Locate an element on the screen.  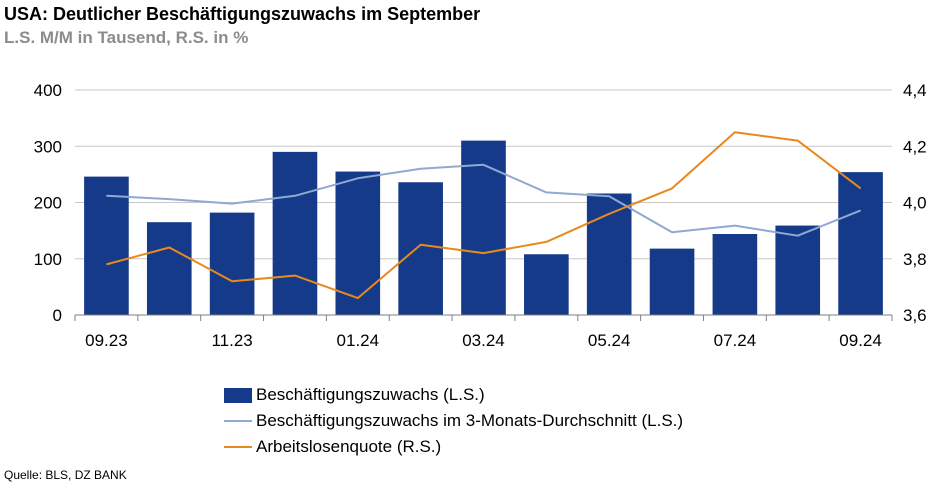
legend-swatch-bar is located at coordinates (238, 395).